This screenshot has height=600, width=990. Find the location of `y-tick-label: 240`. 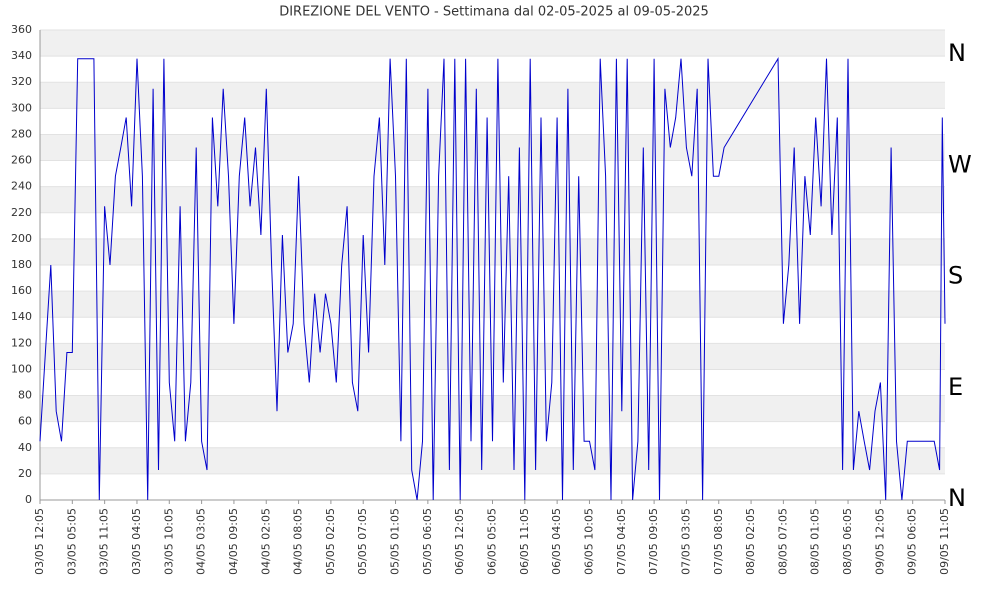

y-tick-label: 240 is located at coordinates (21, 186).